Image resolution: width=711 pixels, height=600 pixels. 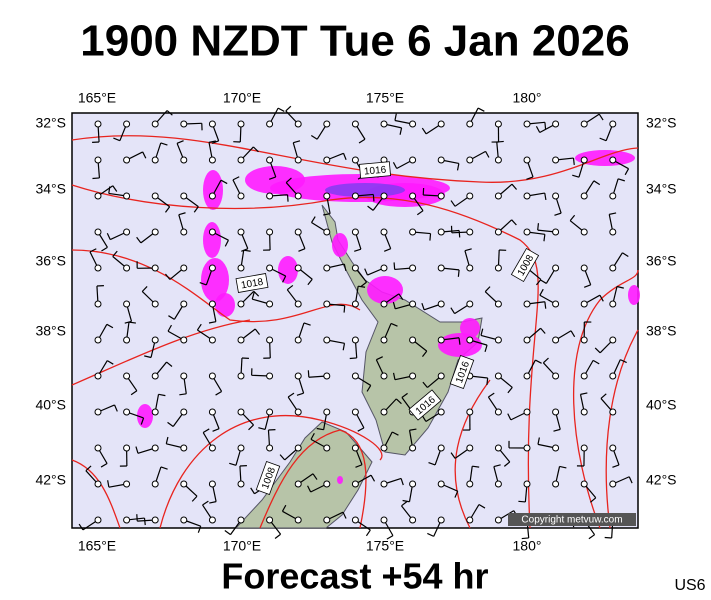 I want to click on lon-label-bottom: 170°E, so click(x=242, y=546).